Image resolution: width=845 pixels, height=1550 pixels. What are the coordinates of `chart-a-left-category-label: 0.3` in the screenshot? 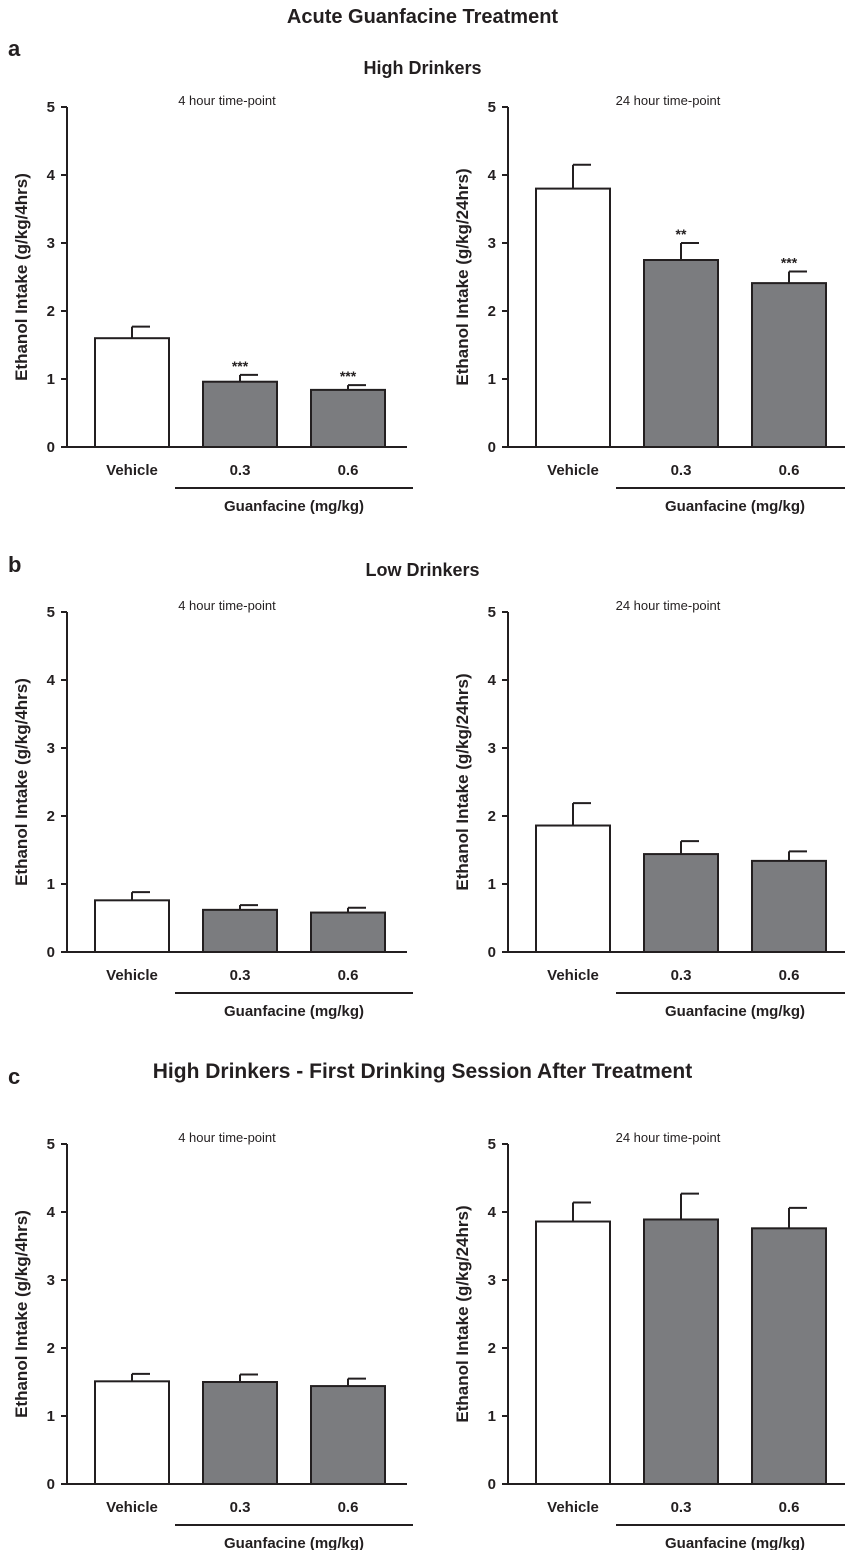 It's located at (240, 470).